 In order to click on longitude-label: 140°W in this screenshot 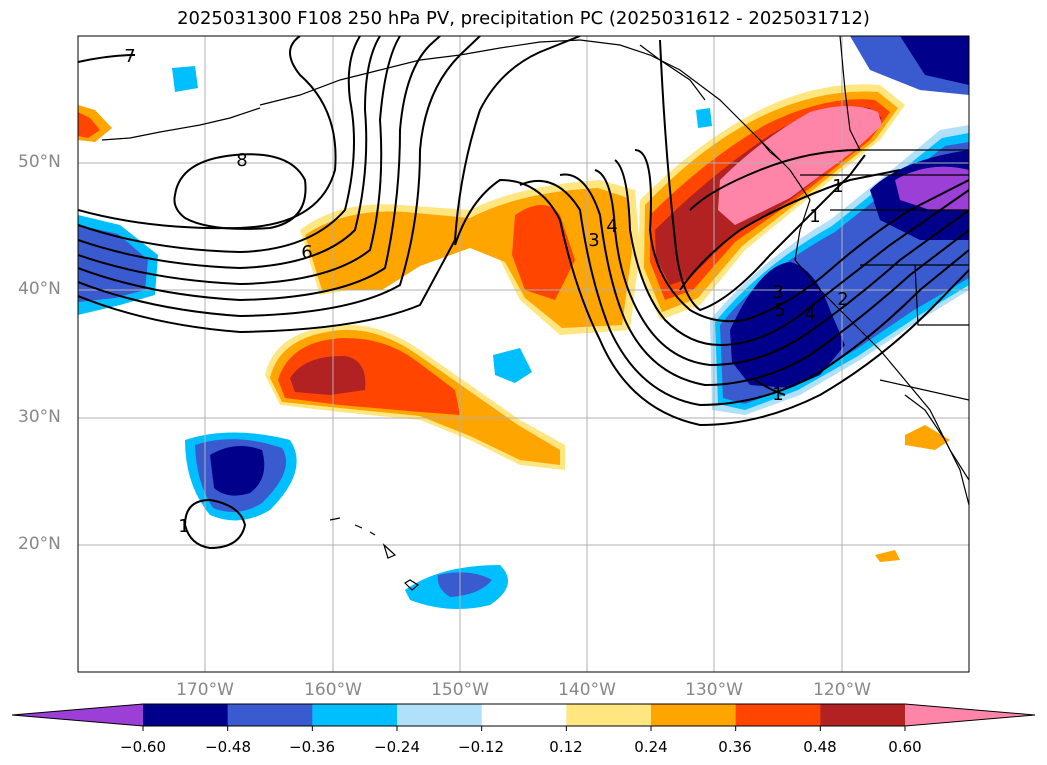, I will do `click(587, 690)`.